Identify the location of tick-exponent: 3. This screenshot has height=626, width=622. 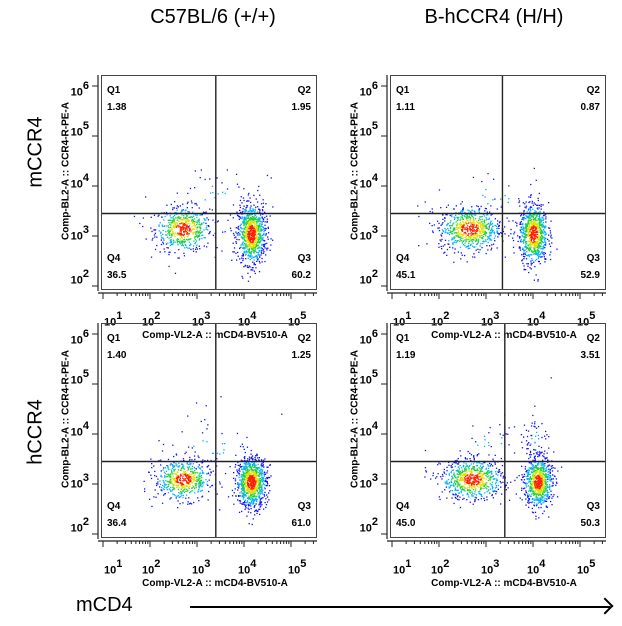
(207, 564).